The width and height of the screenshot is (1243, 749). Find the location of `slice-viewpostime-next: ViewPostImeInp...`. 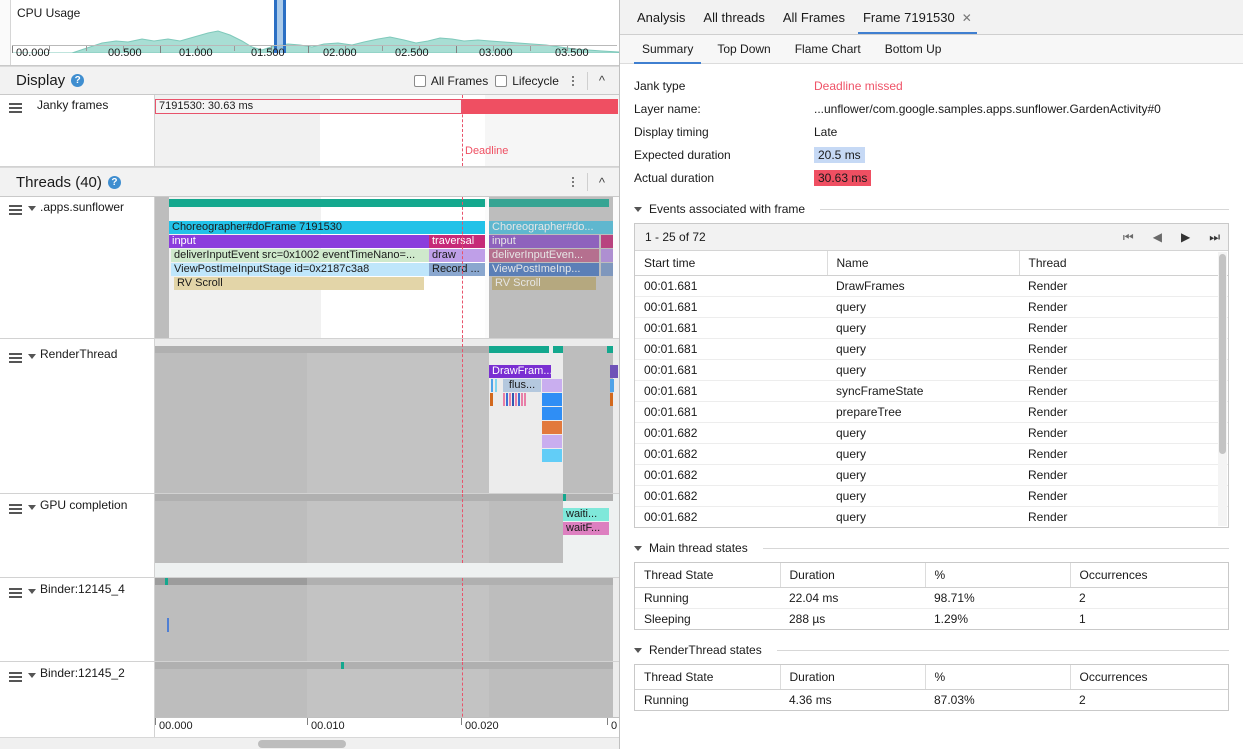

slice-viewpostime-next: ViewPostImeInp... is located at coordinates (544, 269).